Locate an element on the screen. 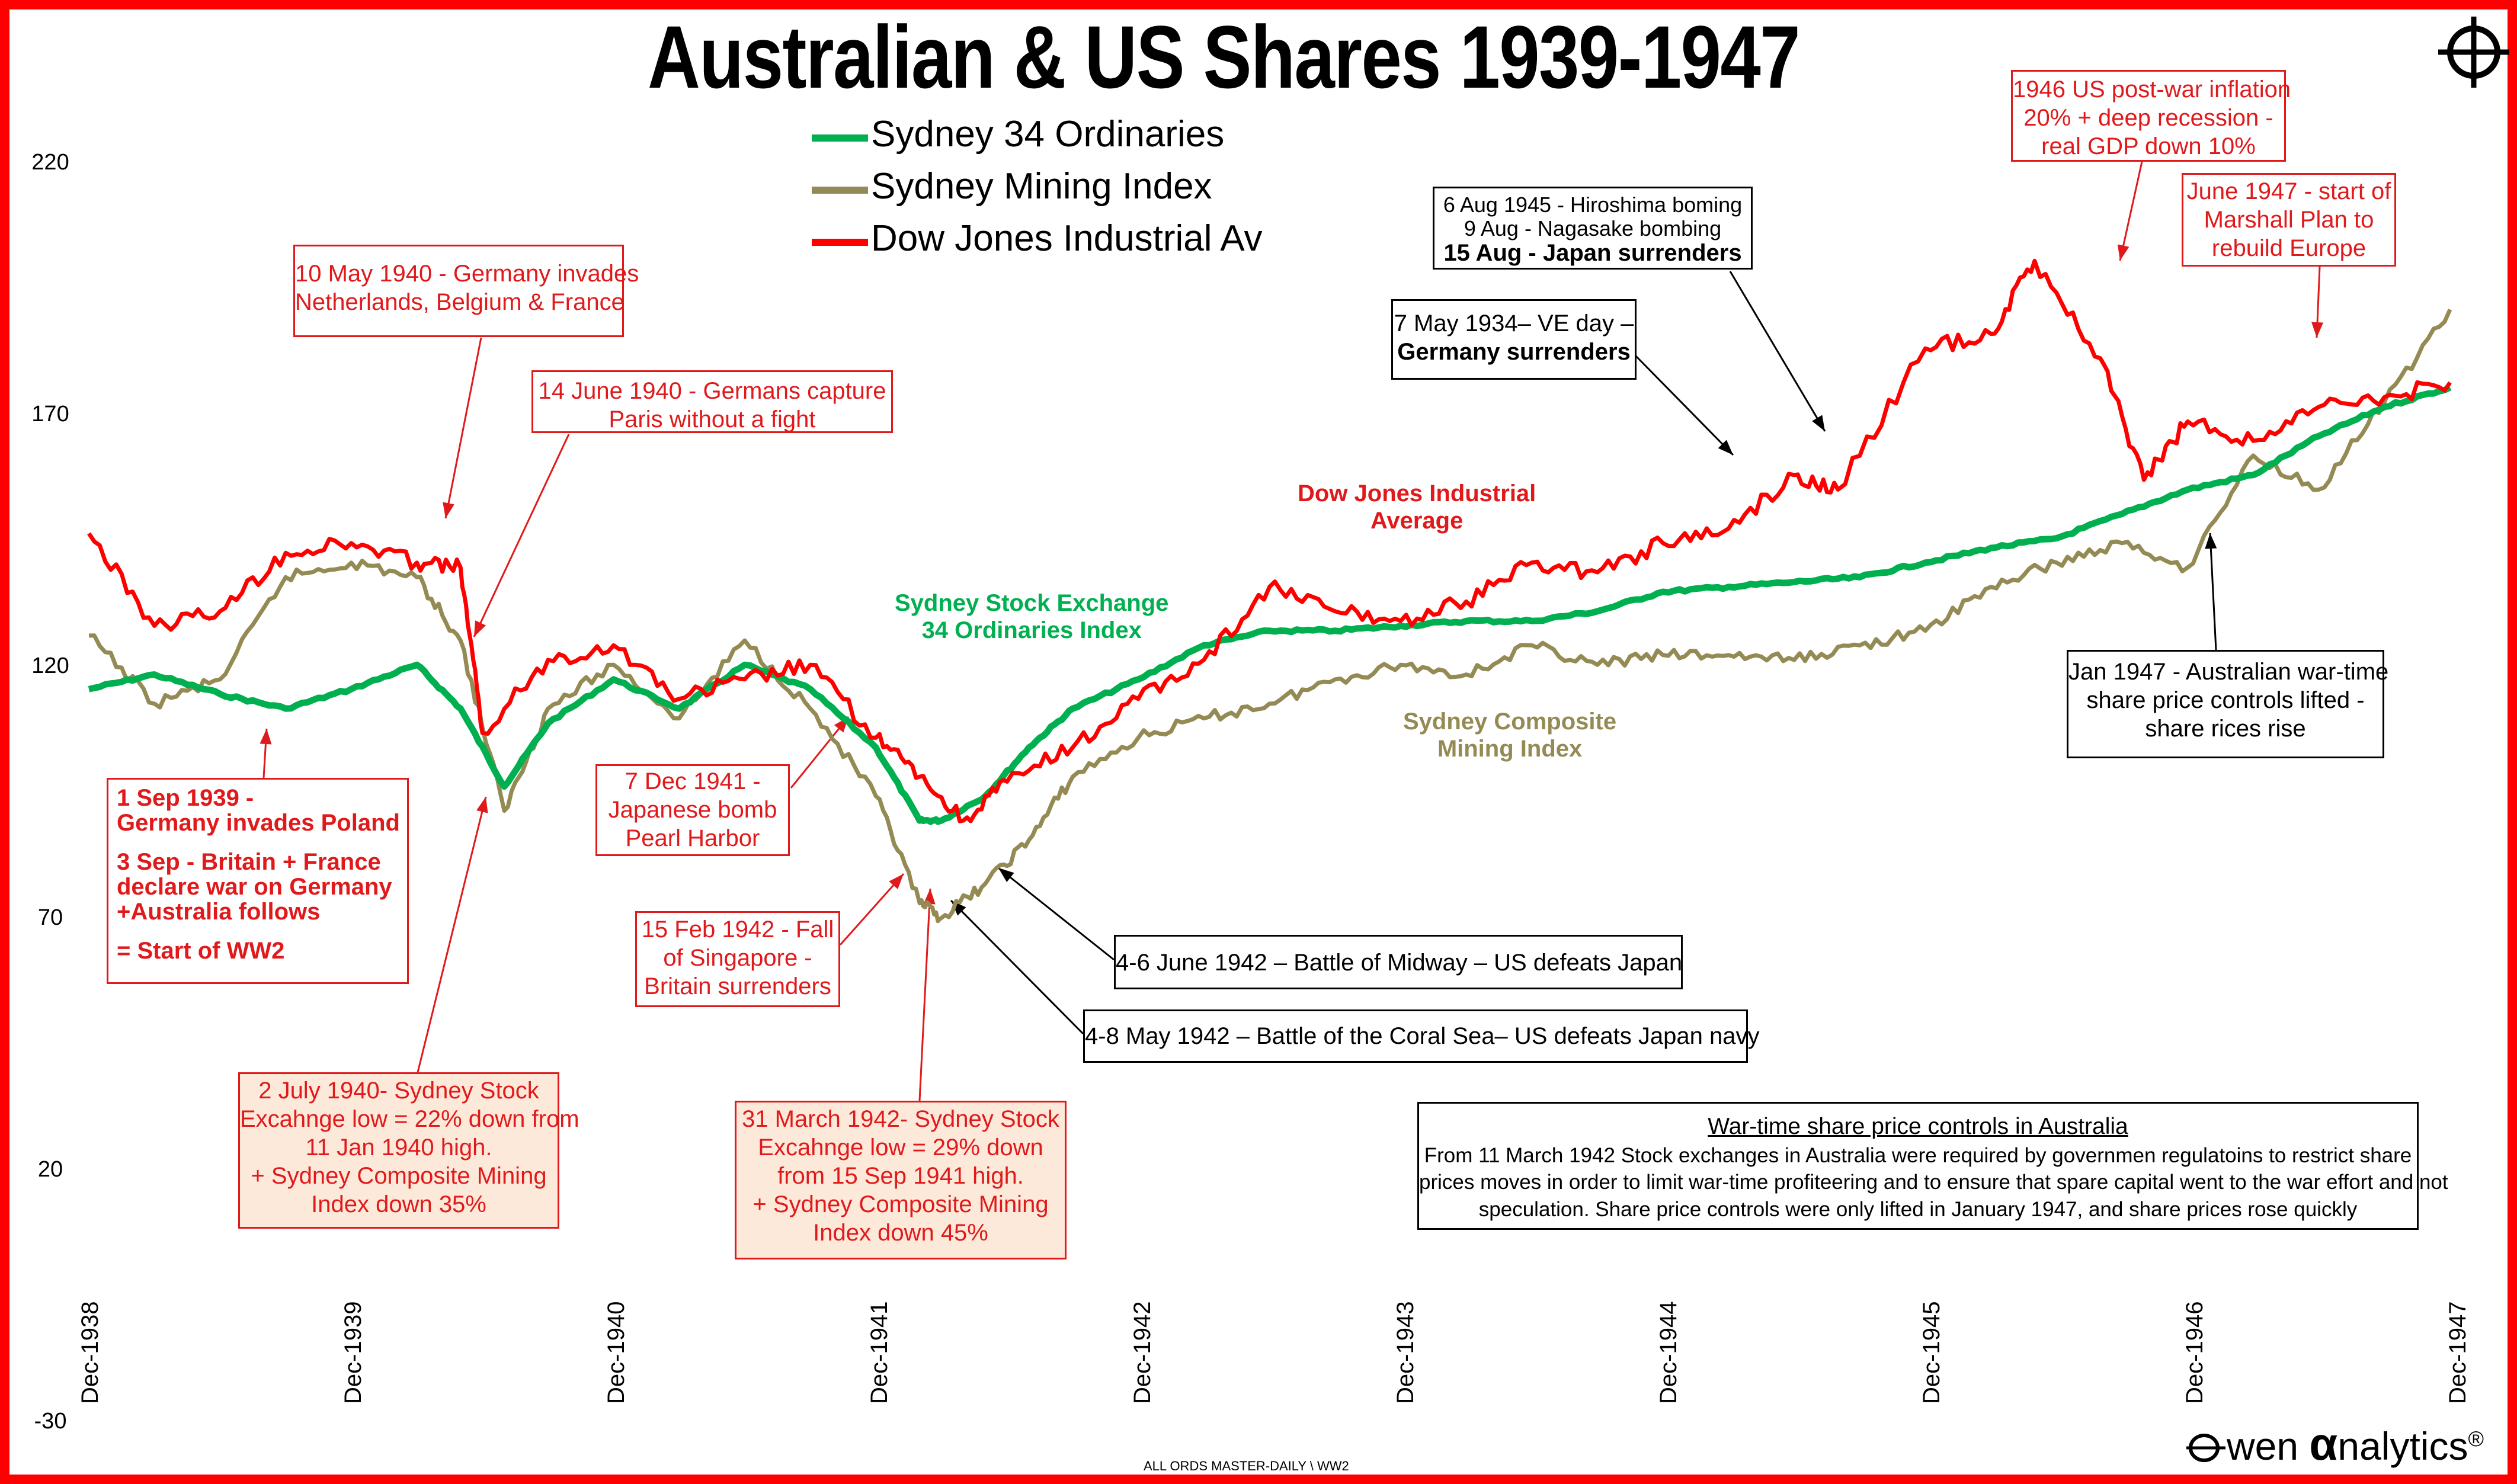 The image size is (2517, 1484). legend-swatch-syd34 is located at coordinates (840, 138).